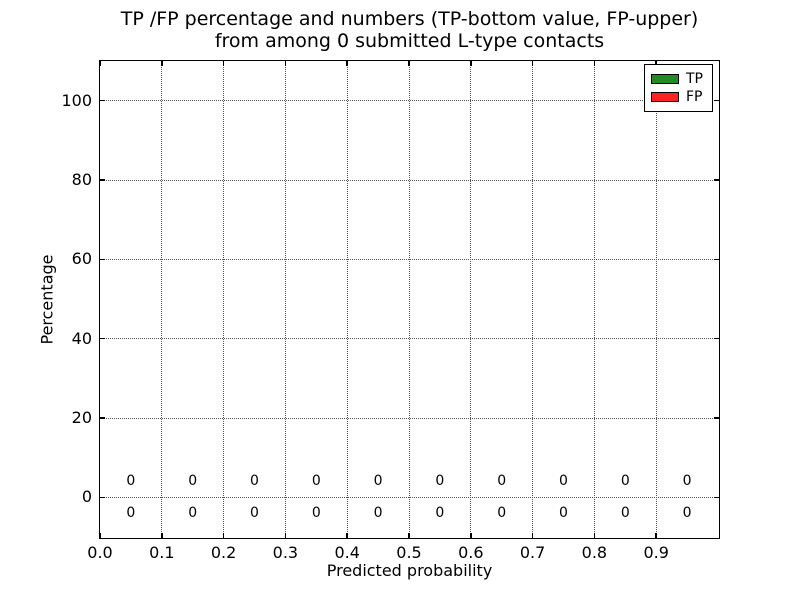 This screenshot has width=800, height=600. What do you see at coordinates (76, 100) in the screenshot?
I see `y-tick-label: 100` at bounding box center [76, 100].